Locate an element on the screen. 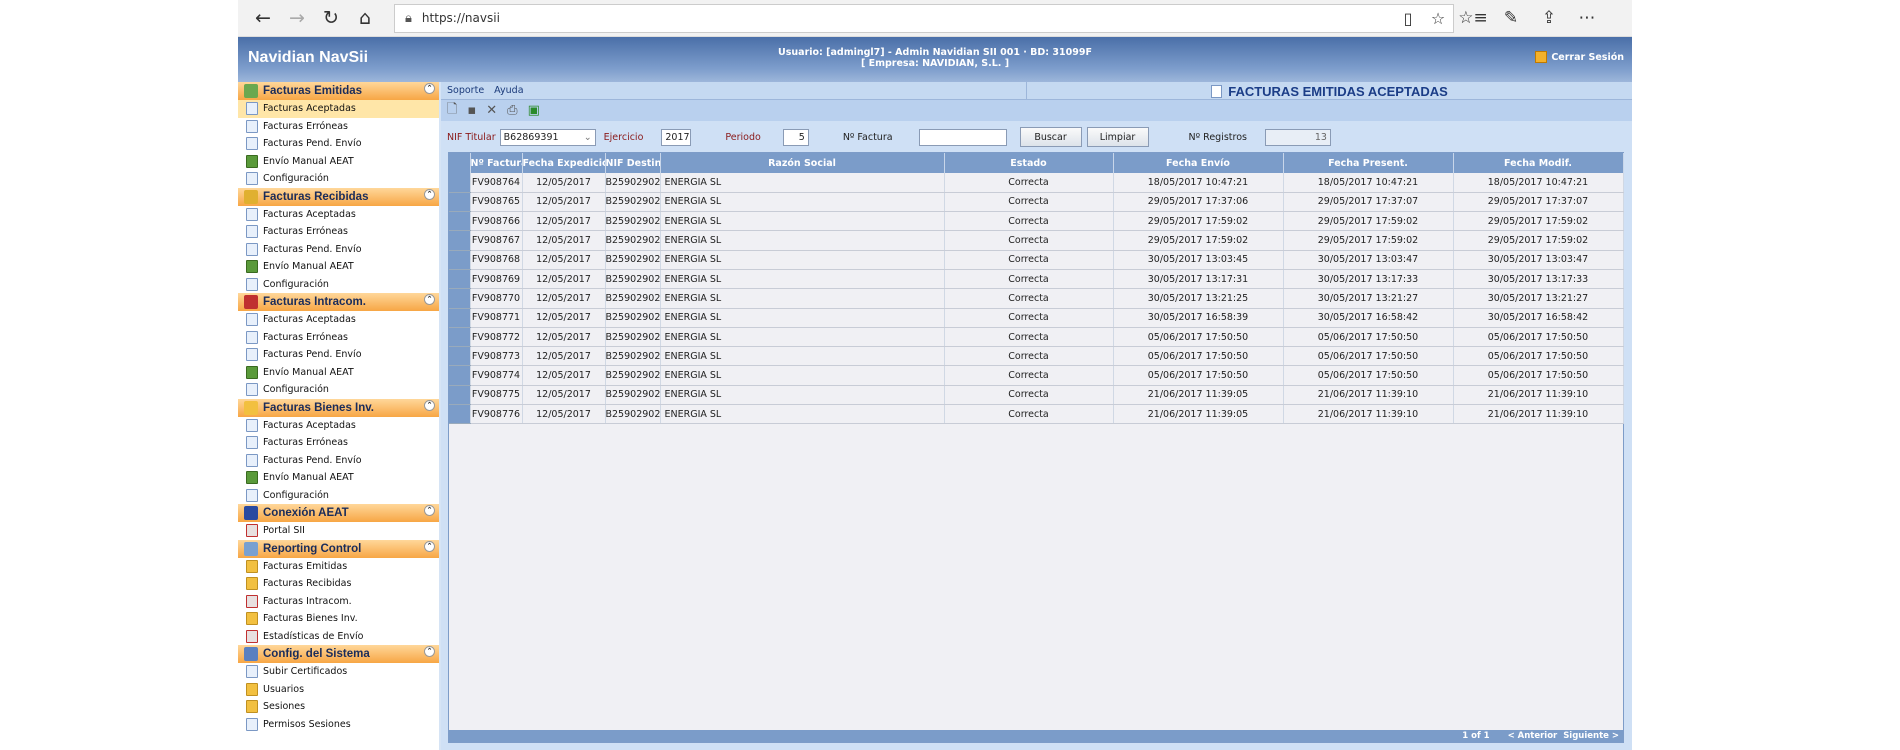 This screenshot has width=1900, height=750. export-icon: ▣ is located at coordinates (533, 110).